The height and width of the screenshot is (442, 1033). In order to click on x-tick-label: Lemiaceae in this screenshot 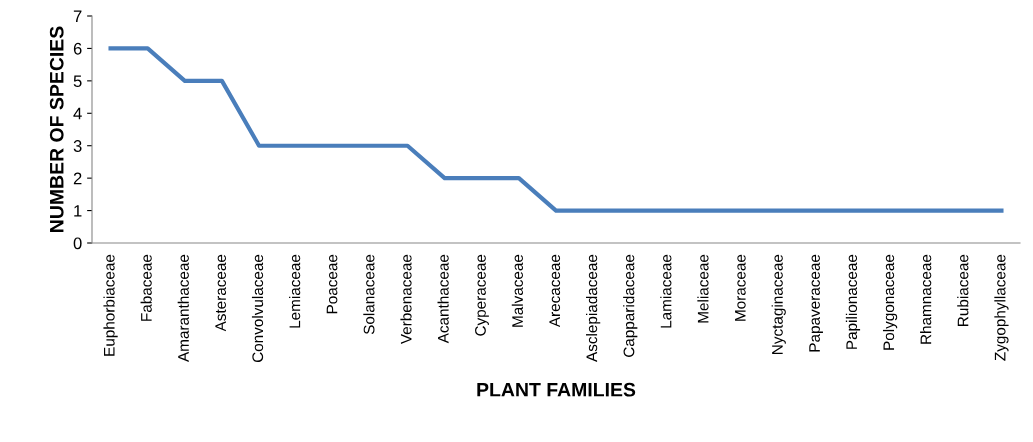, I will do `click(295, 291)`.